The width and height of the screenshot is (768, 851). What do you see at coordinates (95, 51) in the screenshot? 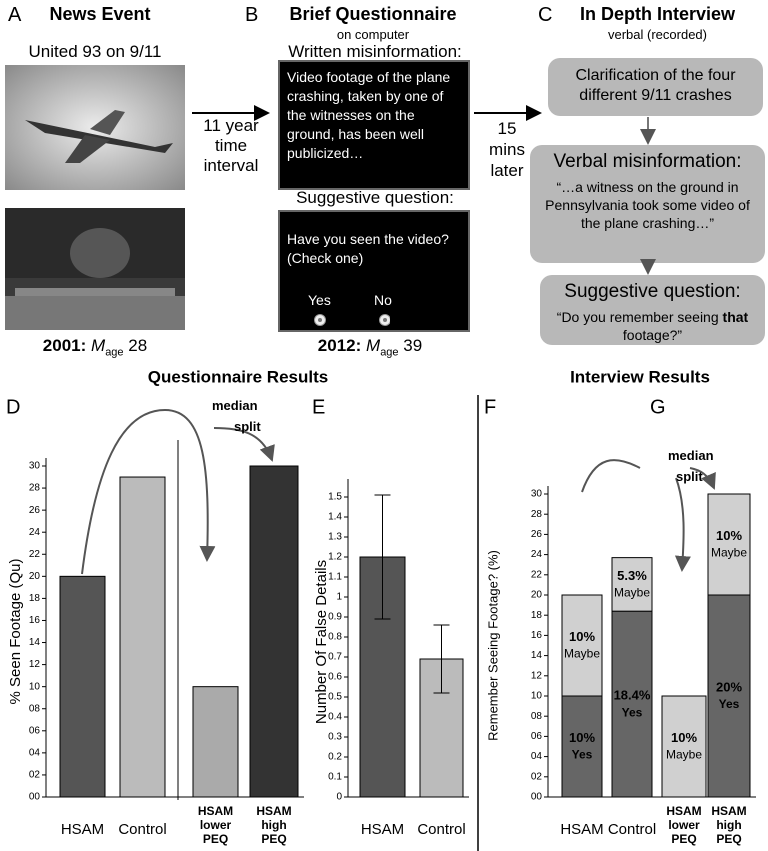
I see `caption: United 93 on 9/11` at bounding box center [95, 51].